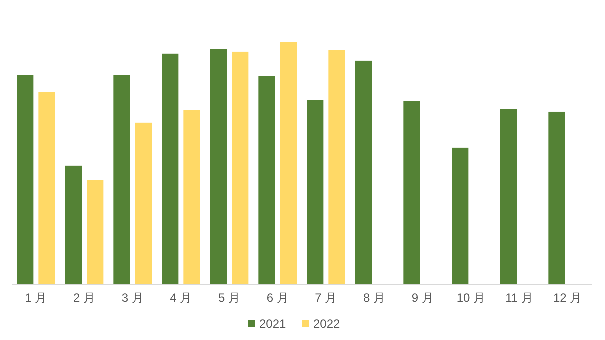 The width and height of the screenshot is (605, 340). Describe the element at coordinates (567, 298) in the screenshot. I see `x-tick-label: 12 月` at that location.